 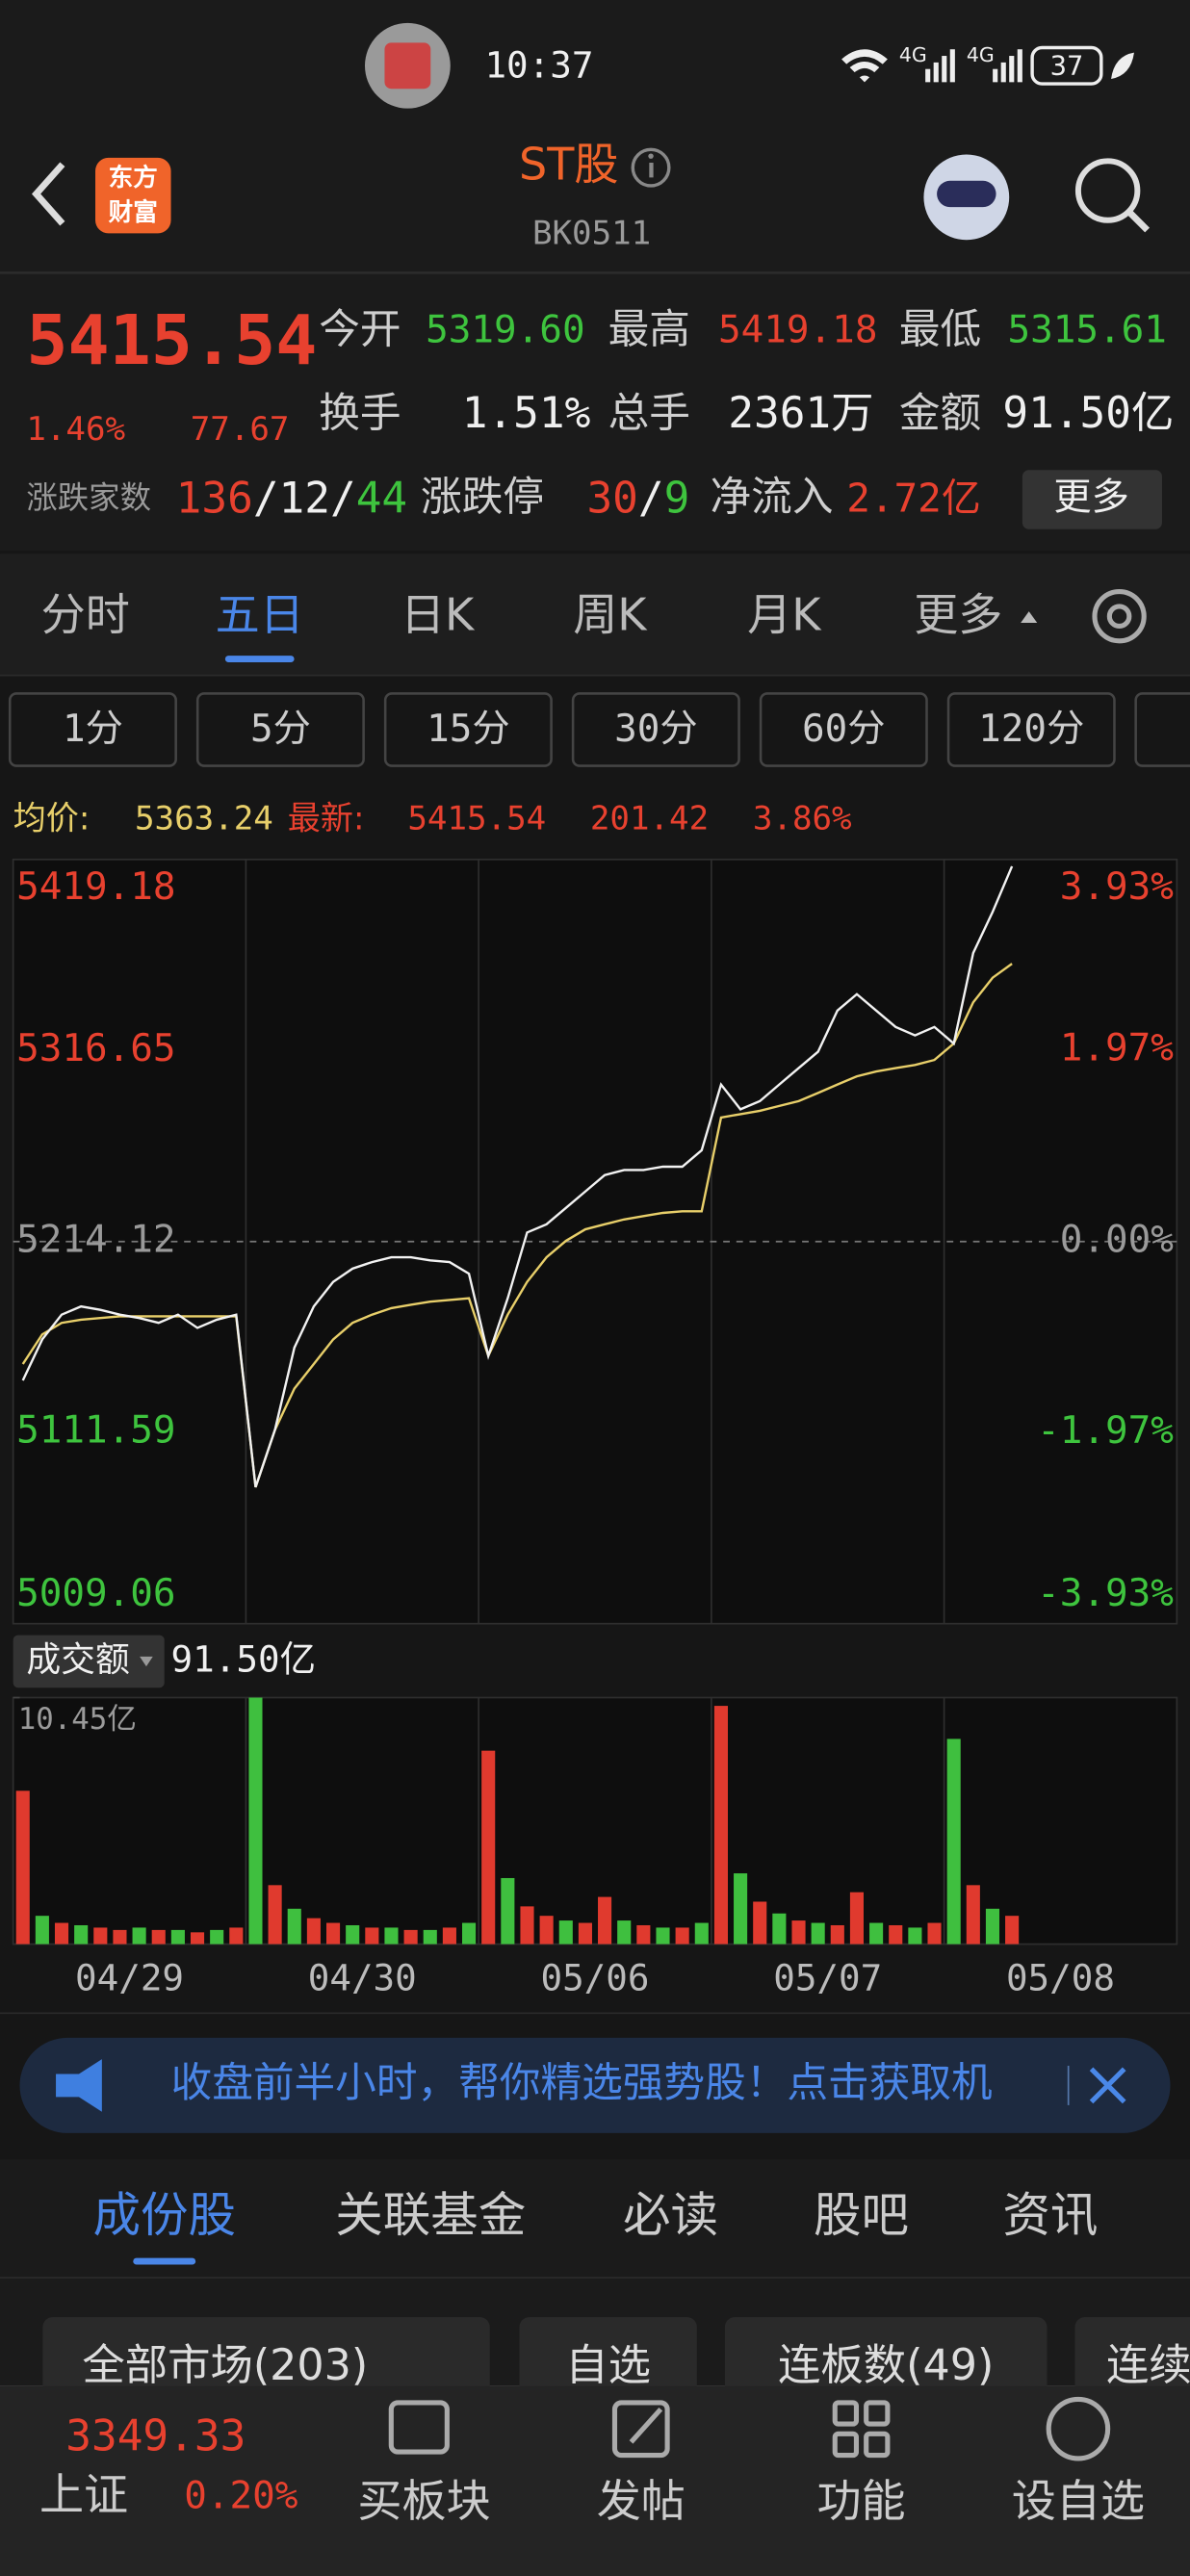 I want to click on period-tab: 日K, so click(x=439, y=614).